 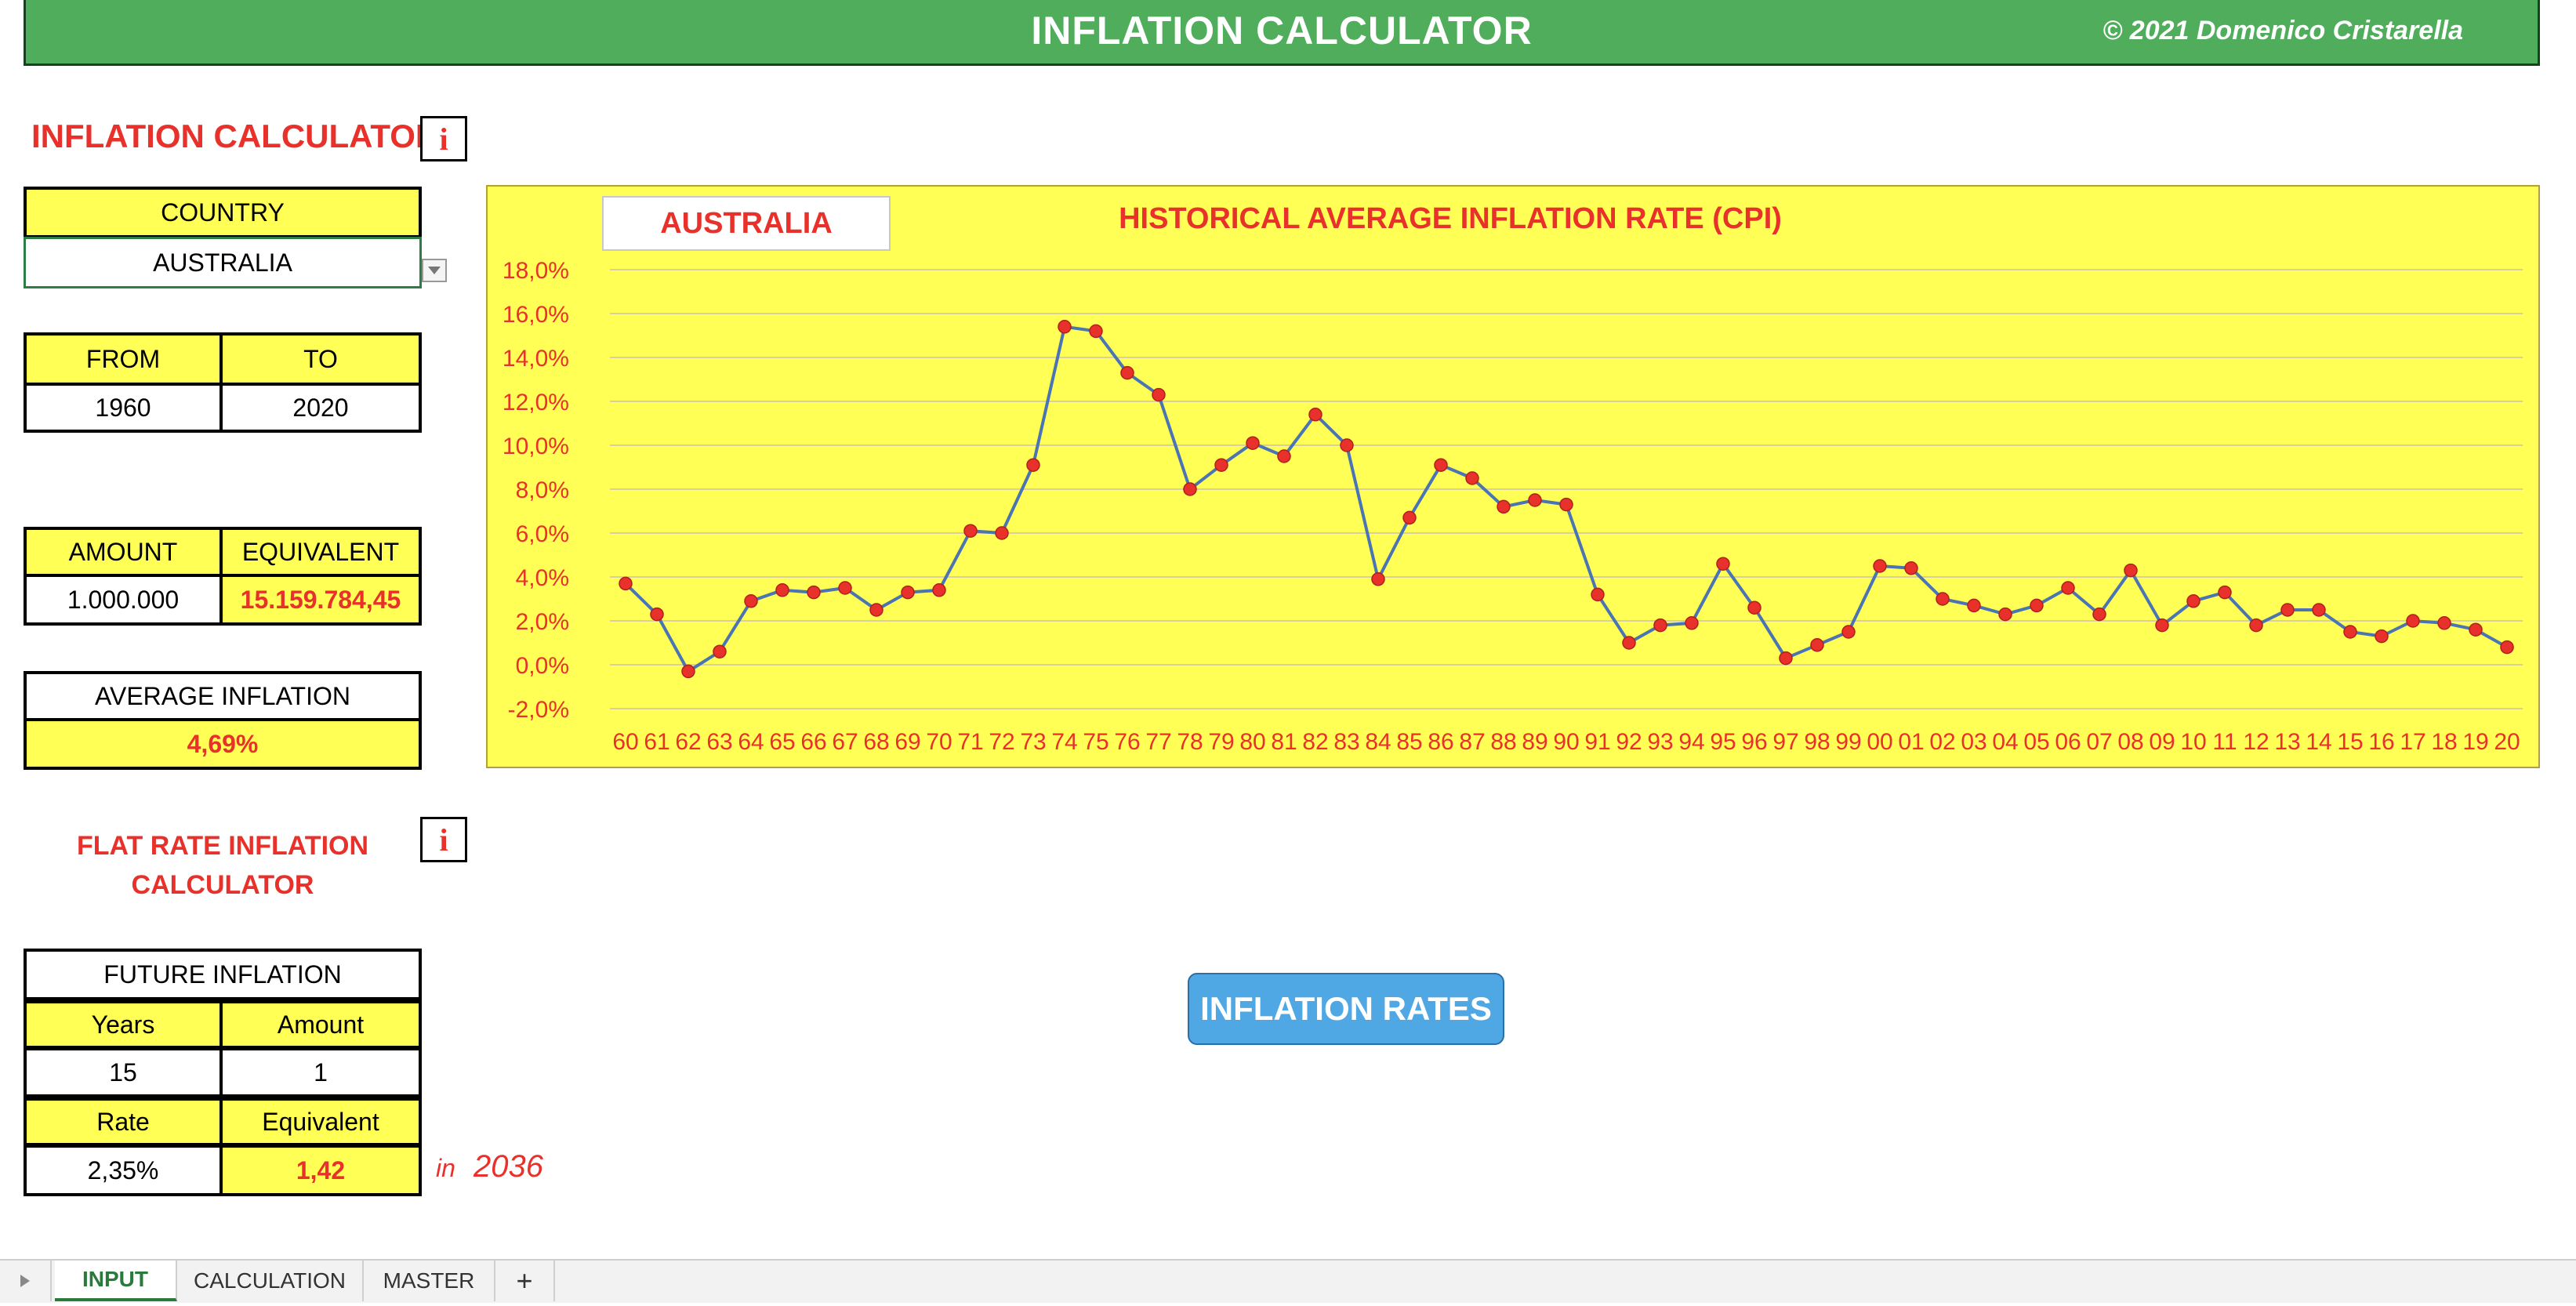 What do you see at coordinates (124, 552) in the screenshot?
I see `amount-label: AMOUNT` at bounding box center [124, 552].